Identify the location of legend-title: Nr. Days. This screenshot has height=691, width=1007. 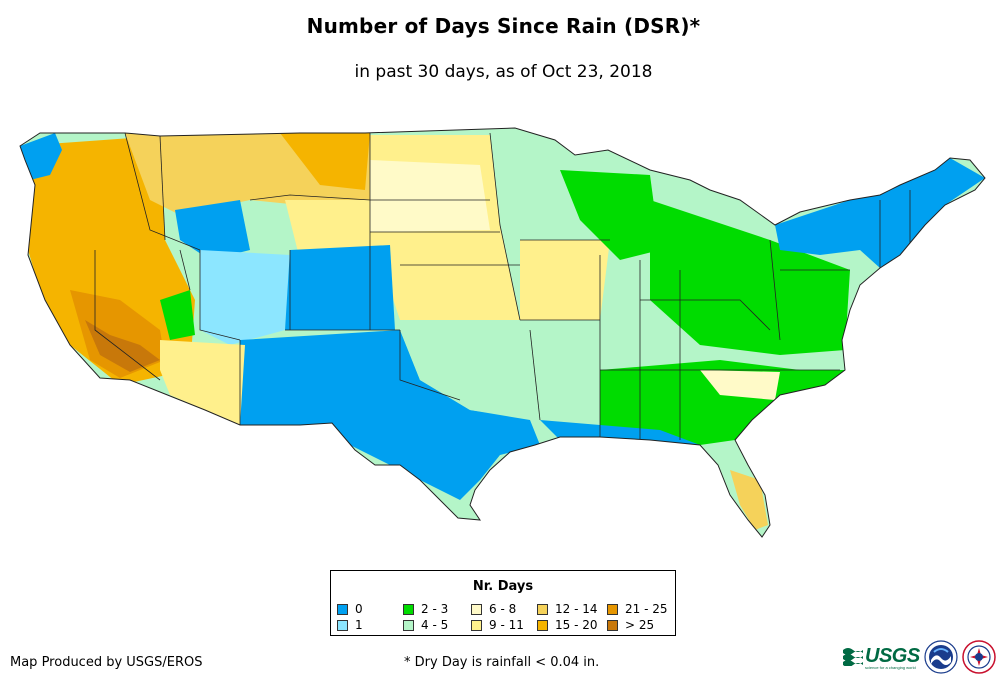
(503, 586).